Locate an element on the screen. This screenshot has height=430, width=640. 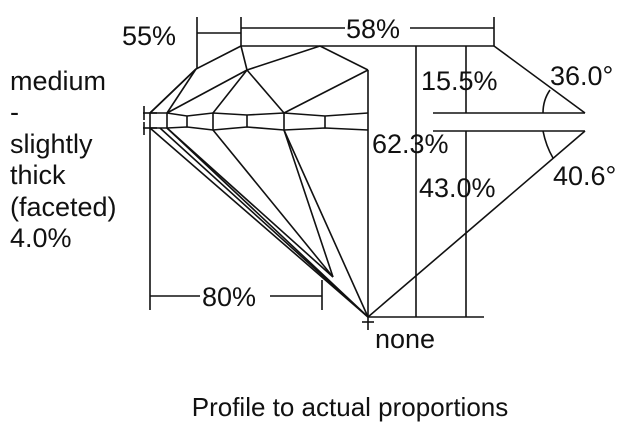
table-percent-label: 58% is located at coordinates (373, 29).